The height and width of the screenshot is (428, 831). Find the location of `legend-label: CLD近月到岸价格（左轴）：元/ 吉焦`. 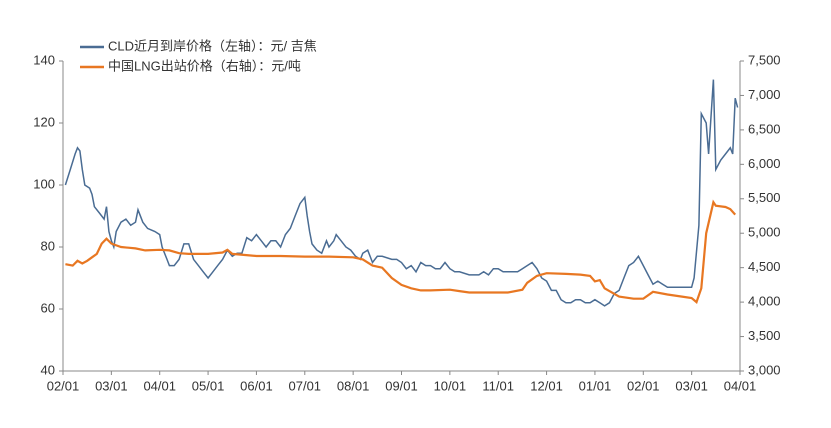

legend-label: CLD近月到岸价格（左轴）：元/ 吉焦 is located at coordinates (212, 45).